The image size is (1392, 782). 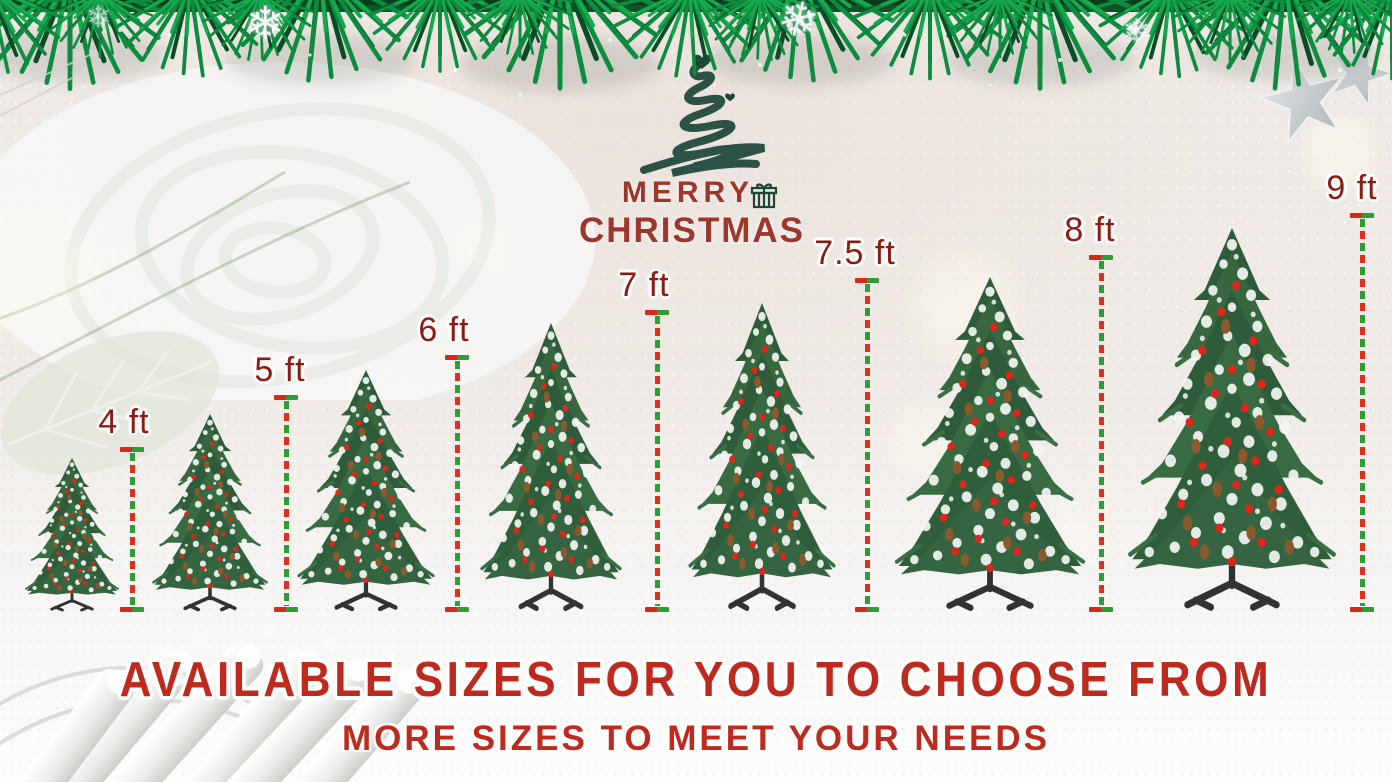 I want to click on size-label-9ft: 9 ft, so click(x=1352, y=188).